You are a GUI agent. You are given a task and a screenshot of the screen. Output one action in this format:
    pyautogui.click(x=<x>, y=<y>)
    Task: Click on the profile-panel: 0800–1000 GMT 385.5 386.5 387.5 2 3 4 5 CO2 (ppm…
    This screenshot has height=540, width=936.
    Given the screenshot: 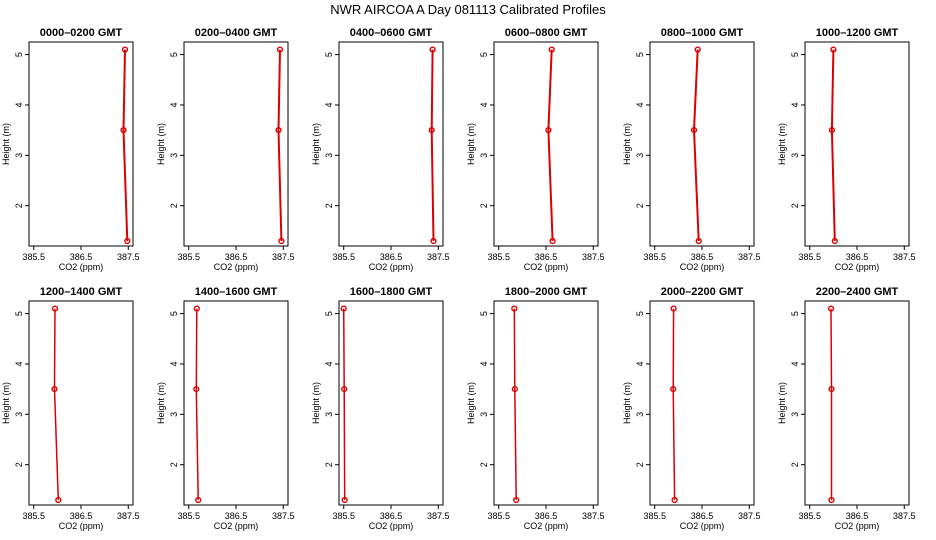 What is the action you would take?
    pyautogui.click(x=691, y=149)
    